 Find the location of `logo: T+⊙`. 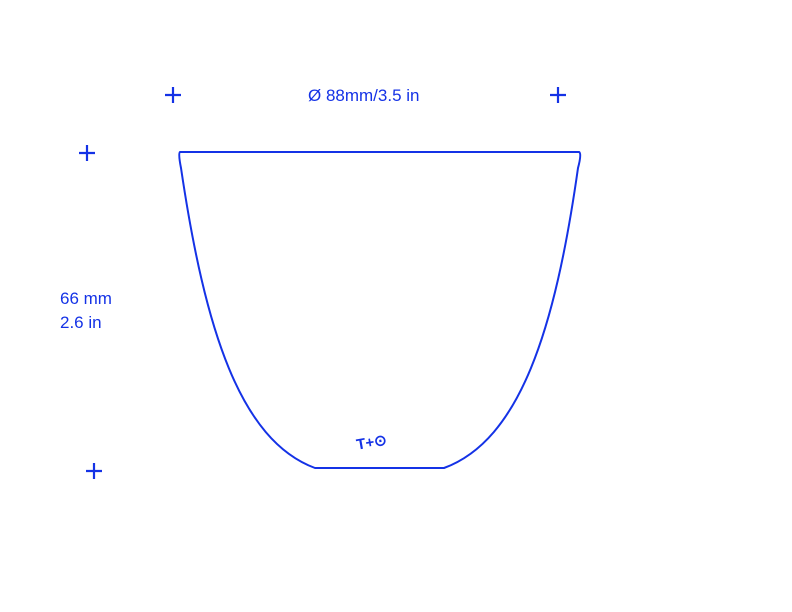

logo: T+⊙ is located at coordinates (371, 443).